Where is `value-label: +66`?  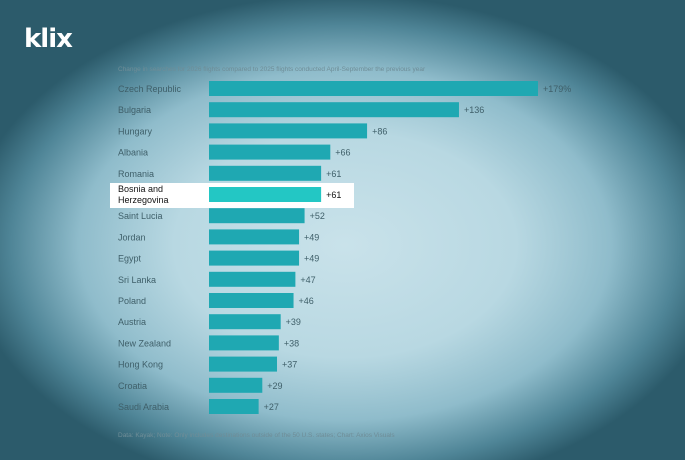 value-label: +66 is located at coordinates (342, 153).